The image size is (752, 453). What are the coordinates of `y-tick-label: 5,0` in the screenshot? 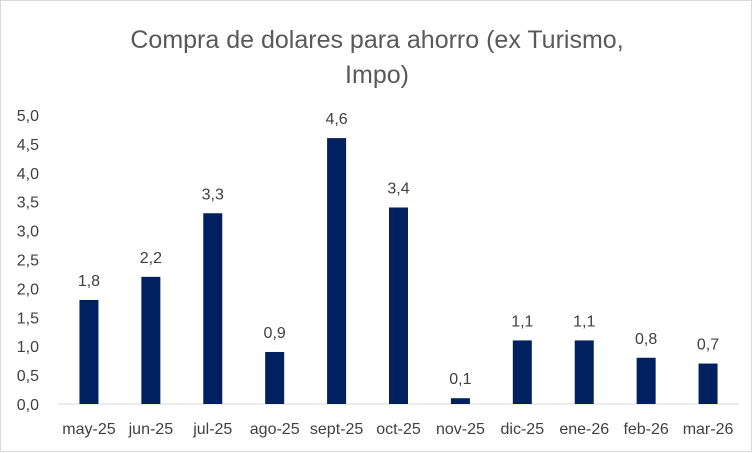 It's located at (28, 116).